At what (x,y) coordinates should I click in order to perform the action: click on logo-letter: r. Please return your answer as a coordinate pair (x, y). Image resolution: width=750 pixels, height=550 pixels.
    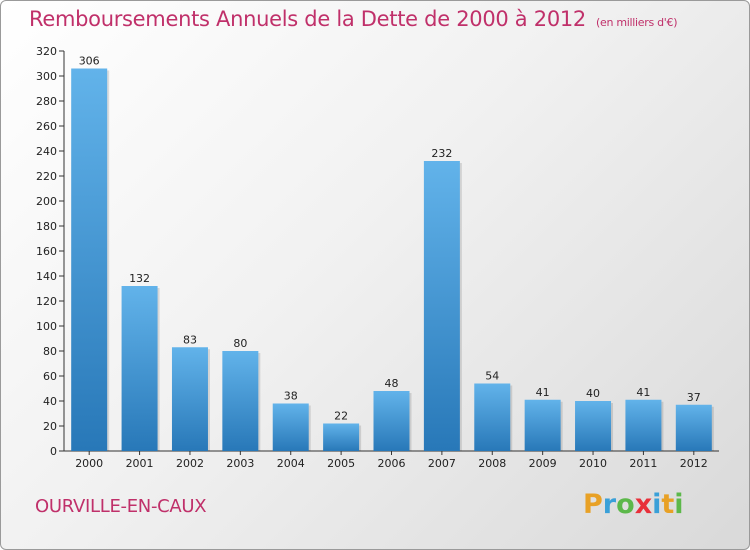
    Looking at the image, I should click on (609, 504).